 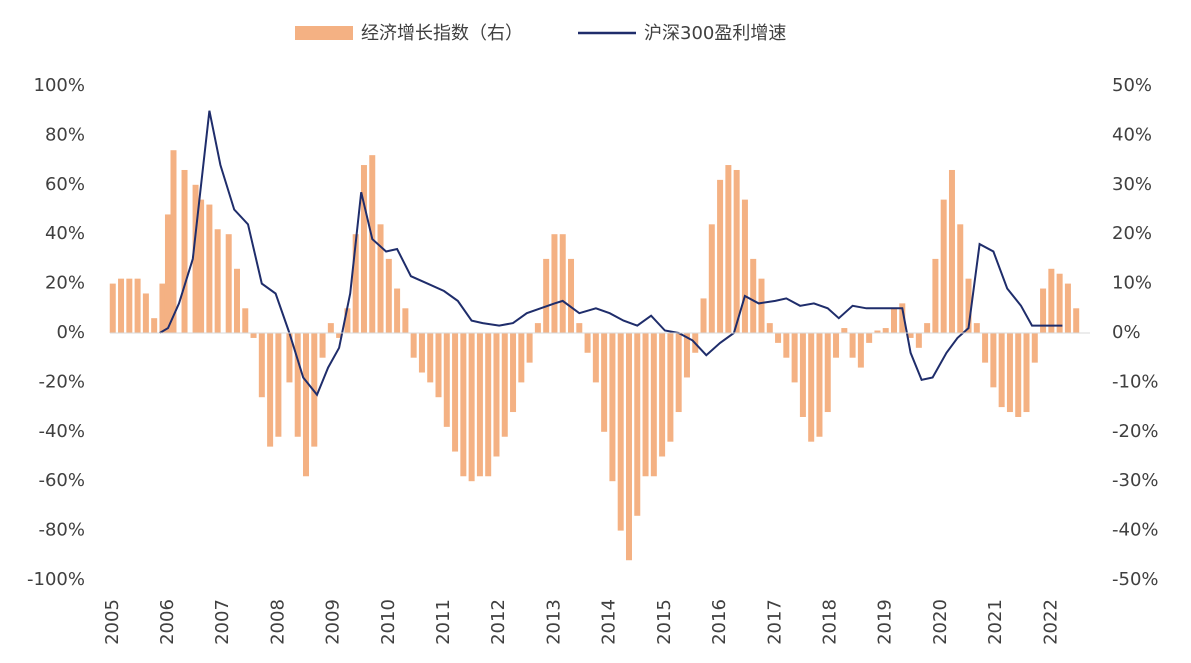 I want to click on y-tick-label: 20%, so click(x=65, y=283).